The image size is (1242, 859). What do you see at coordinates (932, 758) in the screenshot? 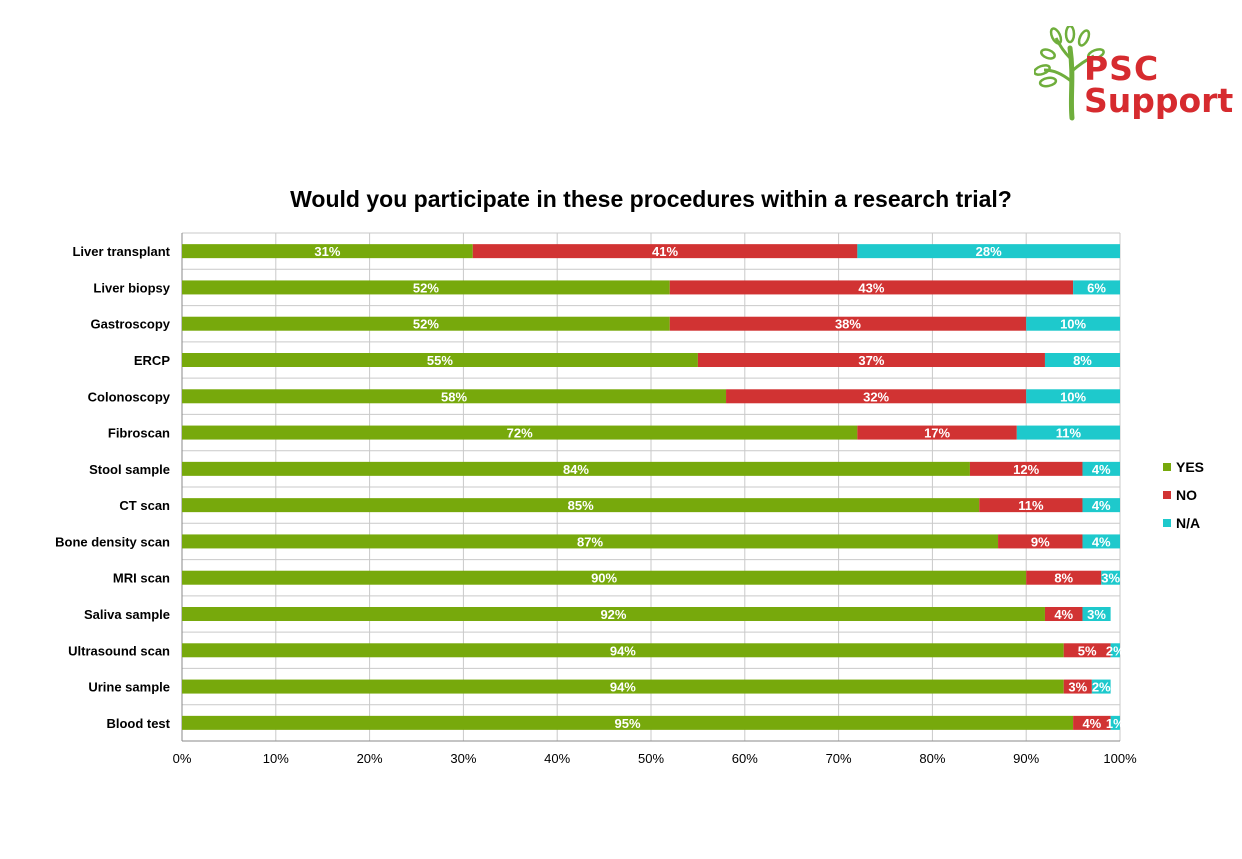
I see `x-tick-label: 80%` at bounding box center [932, 758].